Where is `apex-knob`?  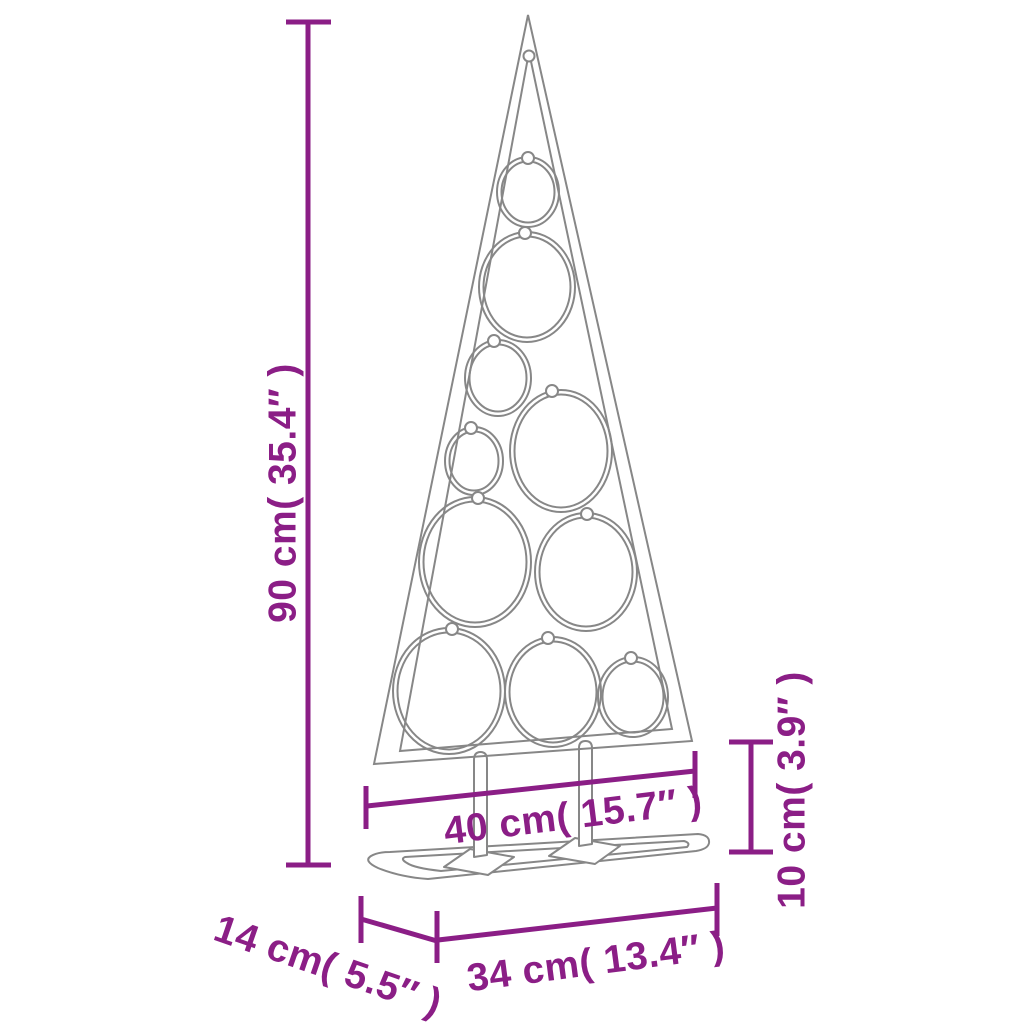
apex-knob is located at coordinates (529, 56).